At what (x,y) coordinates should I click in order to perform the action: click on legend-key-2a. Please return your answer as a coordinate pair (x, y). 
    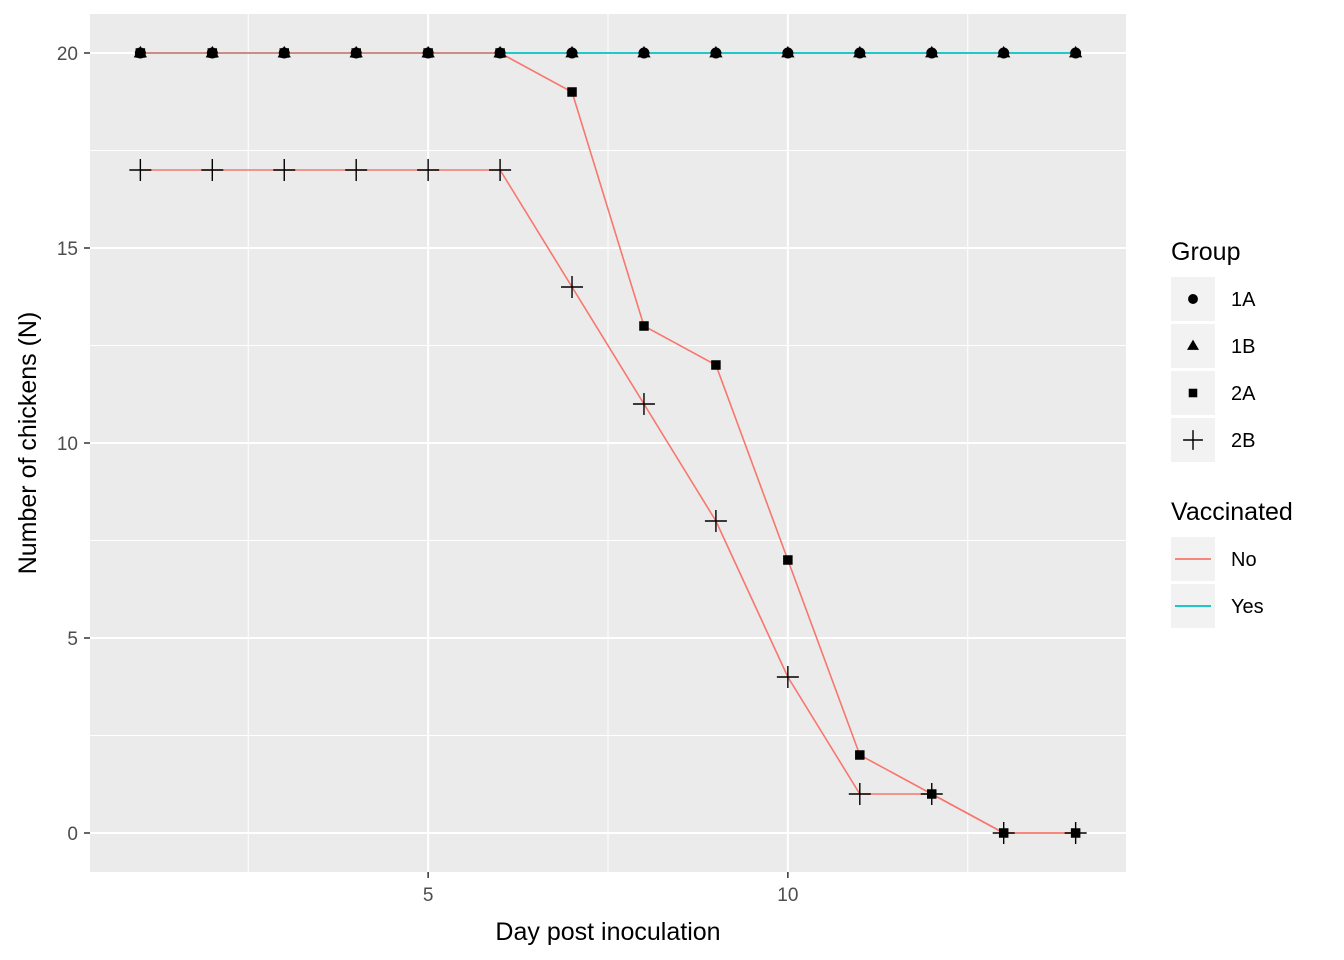
    Looking at the image, I should click on (1193, 393).